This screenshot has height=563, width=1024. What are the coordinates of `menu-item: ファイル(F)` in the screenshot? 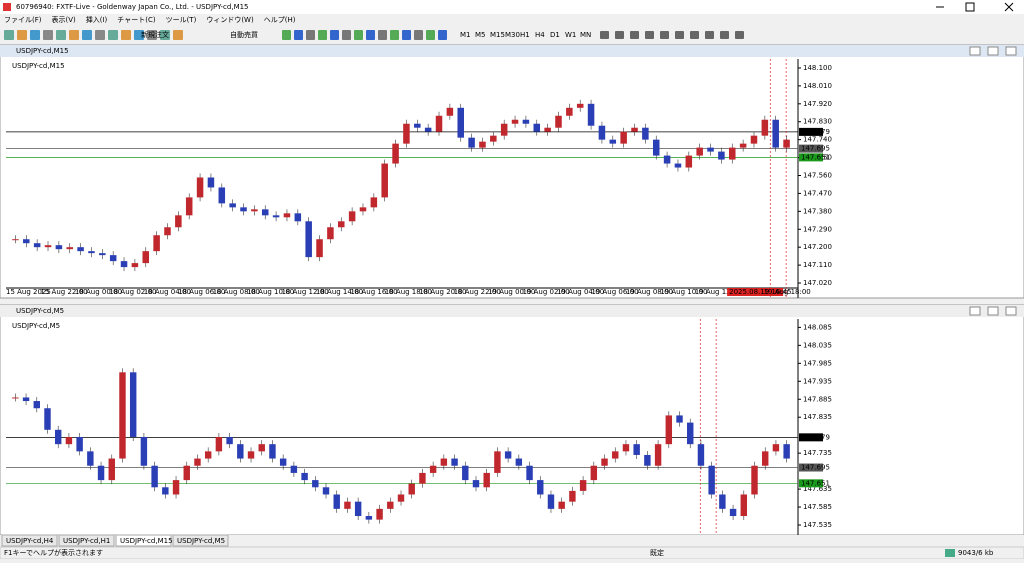 It's located at (23, 20).